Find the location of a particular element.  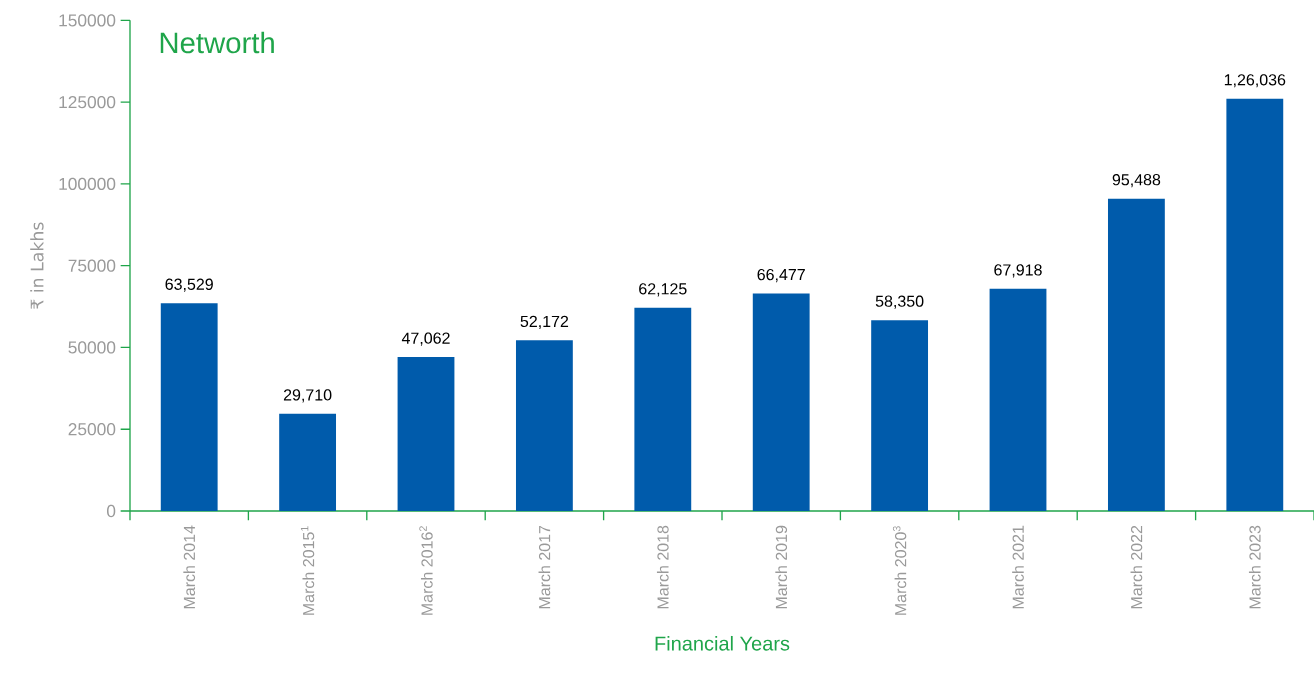

x-tick-label: March 2021 is located at coordinates (1018, 567).